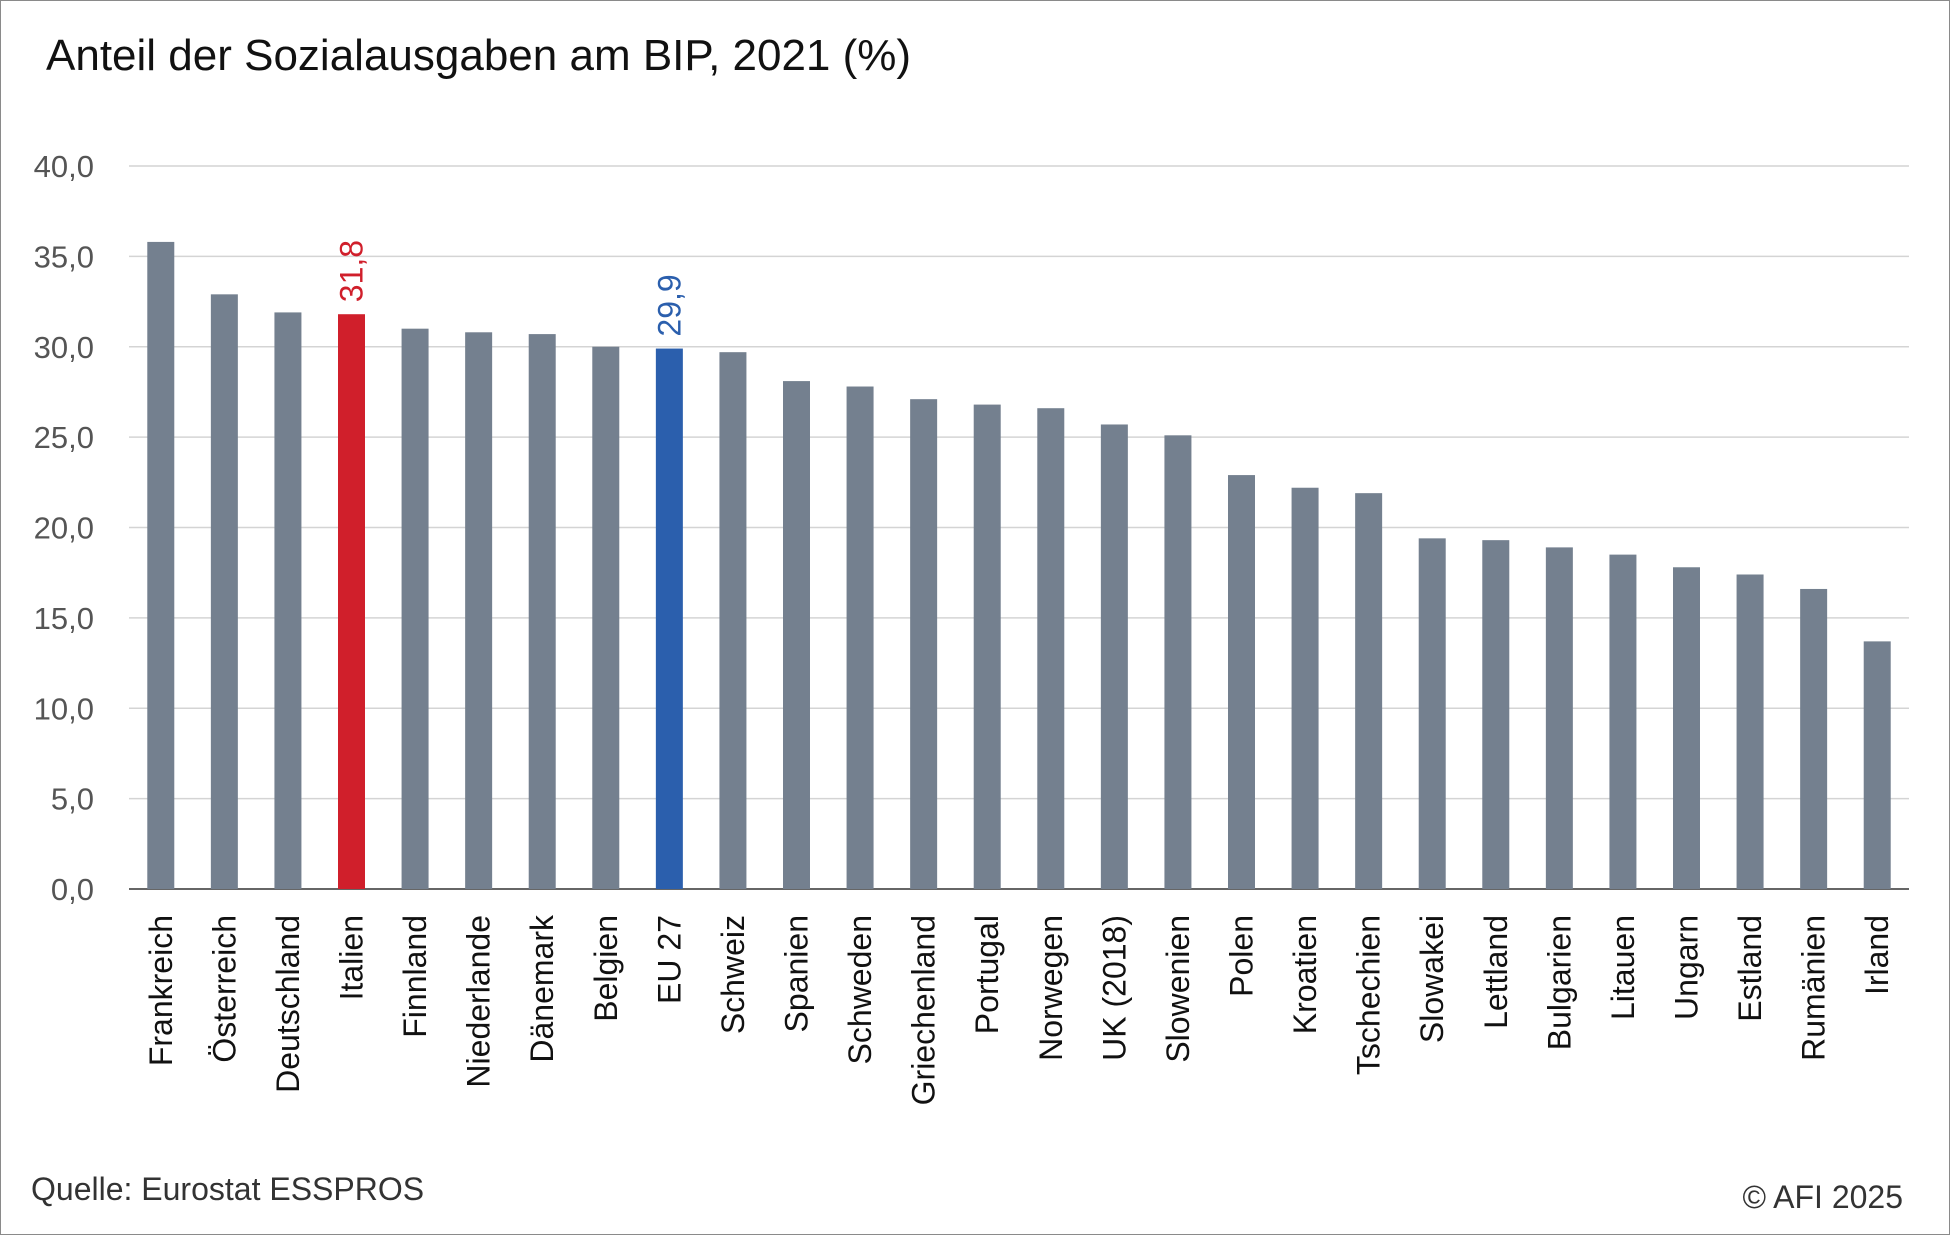 This screenshot has height=1235, width=1950. I want to click on bar-italien, so click(351, 602).